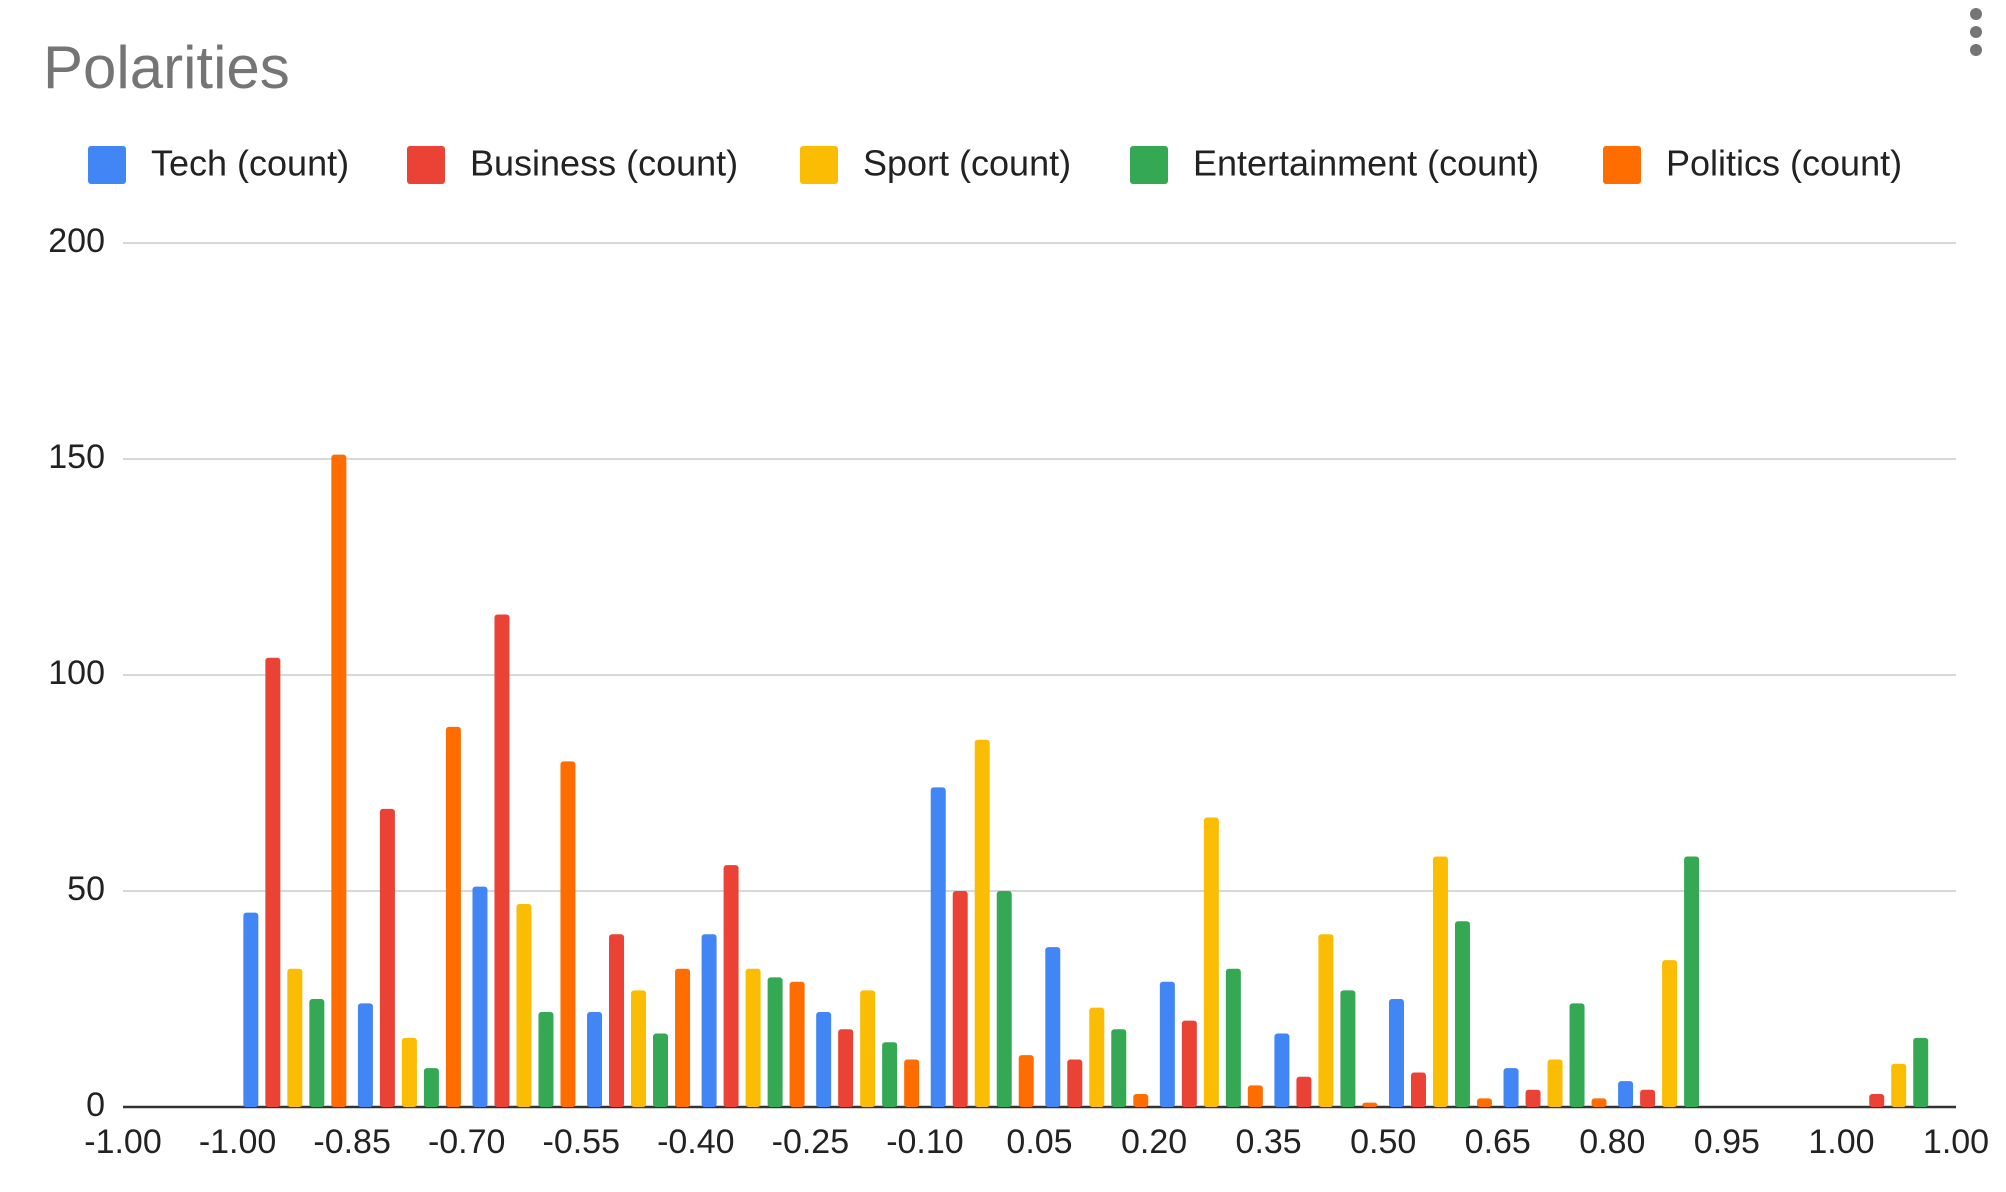 This screenshot has height=1192, width=2006. Describe the element at coordinates (967, 163) in the screenshot. I see `legend-label: Sport (count)` at that location.